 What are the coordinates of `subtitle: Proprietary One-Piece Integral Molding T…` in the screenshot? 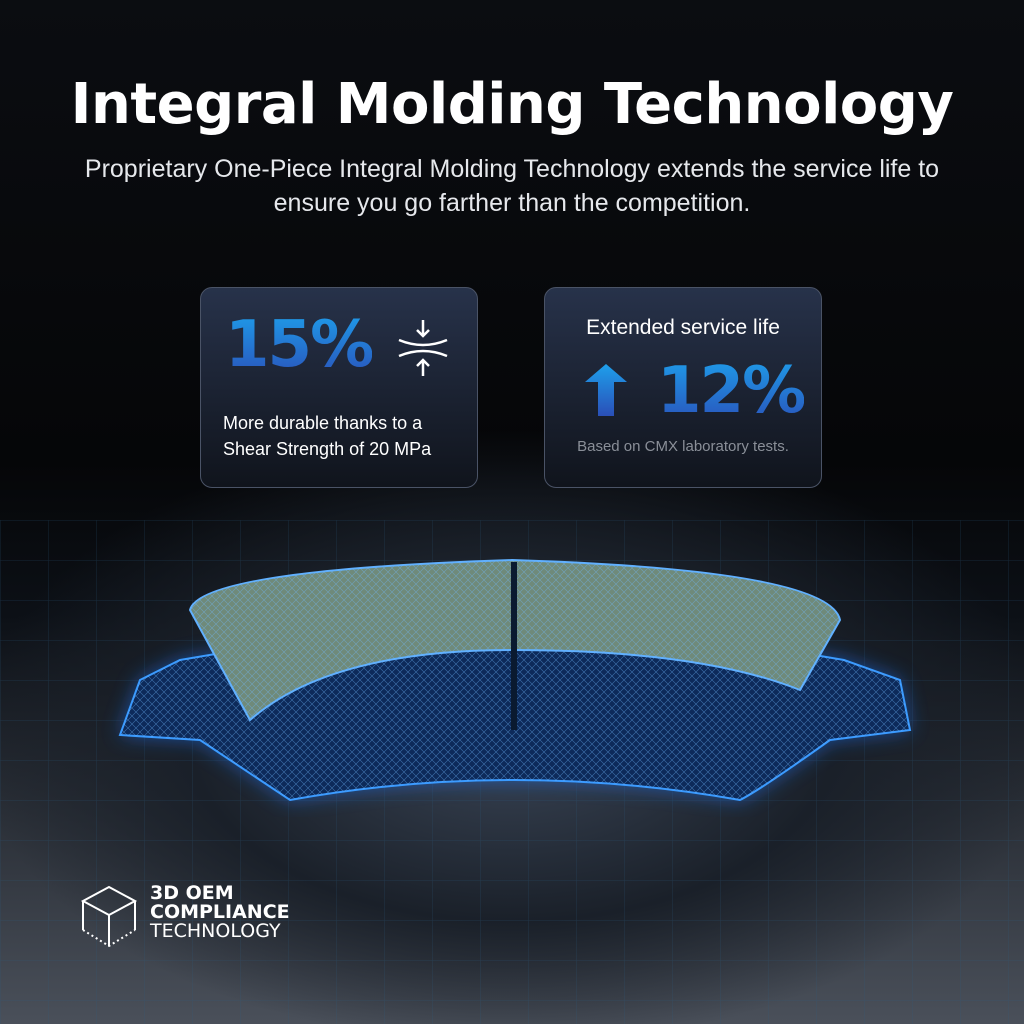 It's located at (512, 186).